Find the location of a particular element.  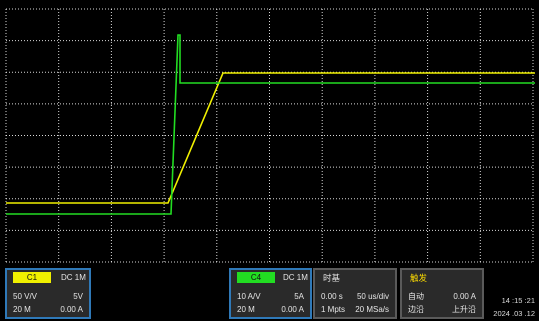

trigger-type: 边沿 is located at coordinates (416, 309).